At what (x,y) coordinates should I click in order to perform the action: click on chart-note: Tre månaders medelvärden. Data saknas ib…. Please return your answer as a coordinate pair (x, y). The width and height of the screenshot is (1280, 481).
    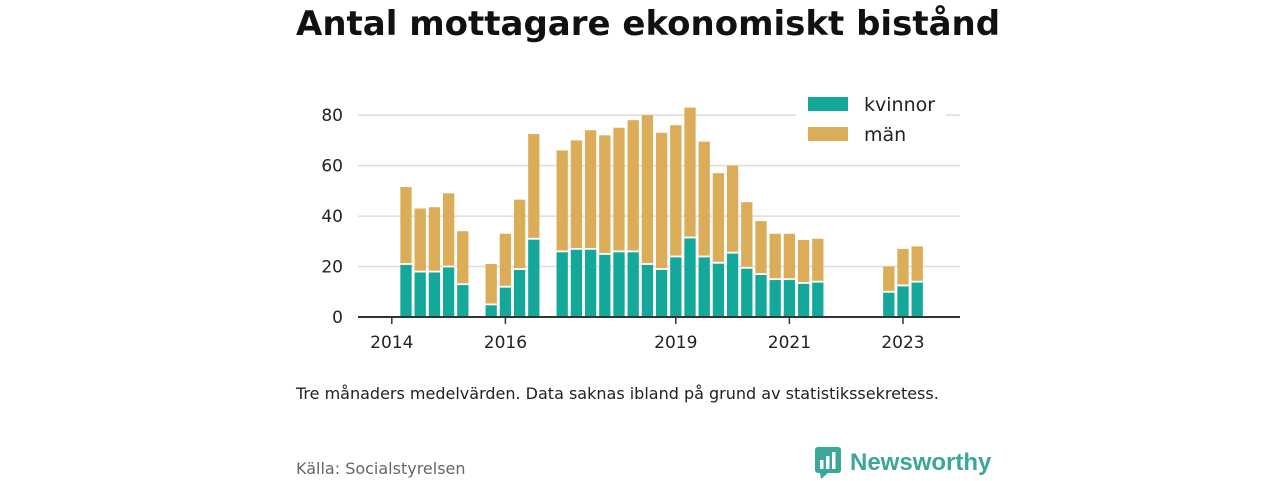
    Looking at the image, I should click on (617, 393).